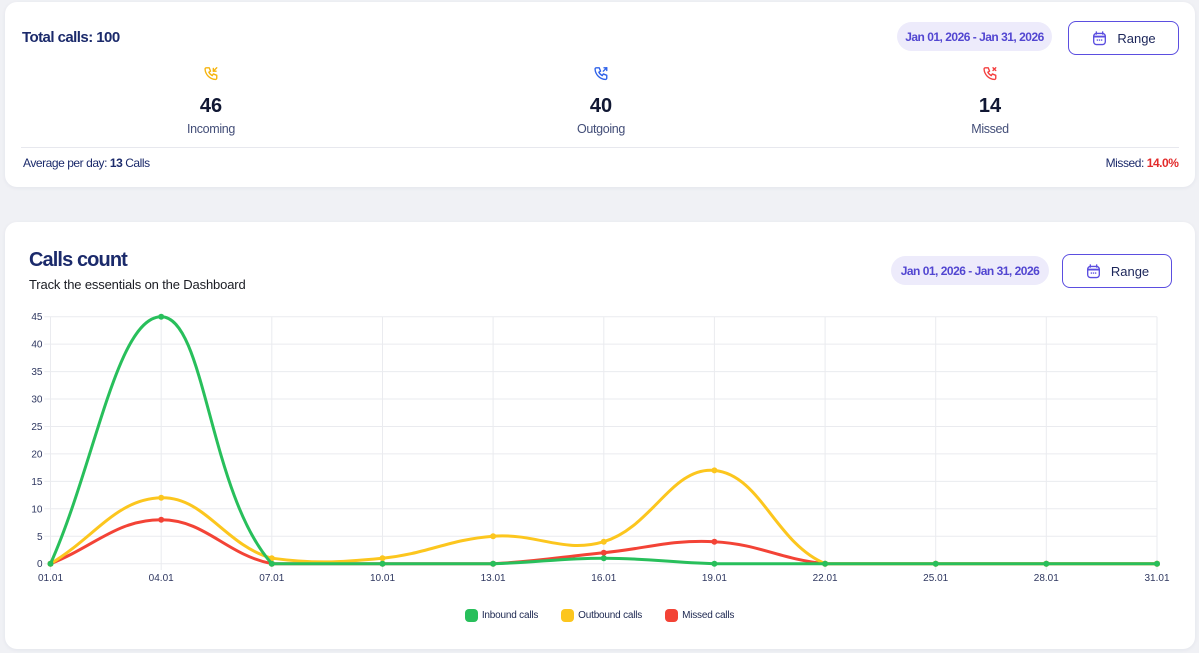  What do you see at coordinates (603, 578) in the screenshot?
I see `svg-text: 16.01` at bounding box center [603, 578].